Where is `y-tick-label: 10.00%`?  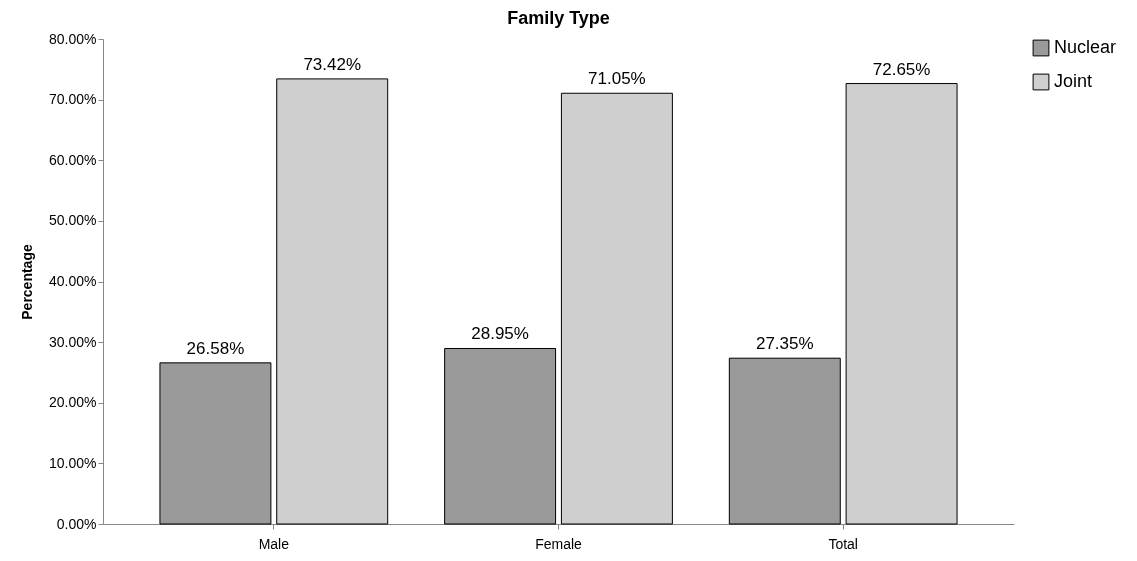
y-tick-label: 10.00% is located at coordinates (73, 462).